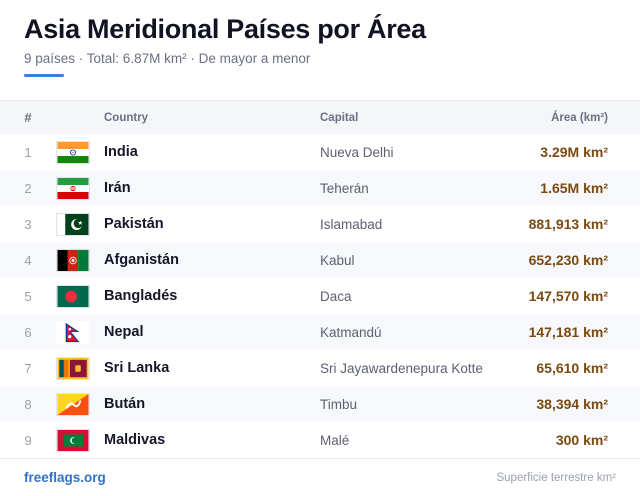  What do you see at coordinates (568, 260) in the screenshot?
I see `area-value: 652,230 km²` at bounding box center [568, 260].